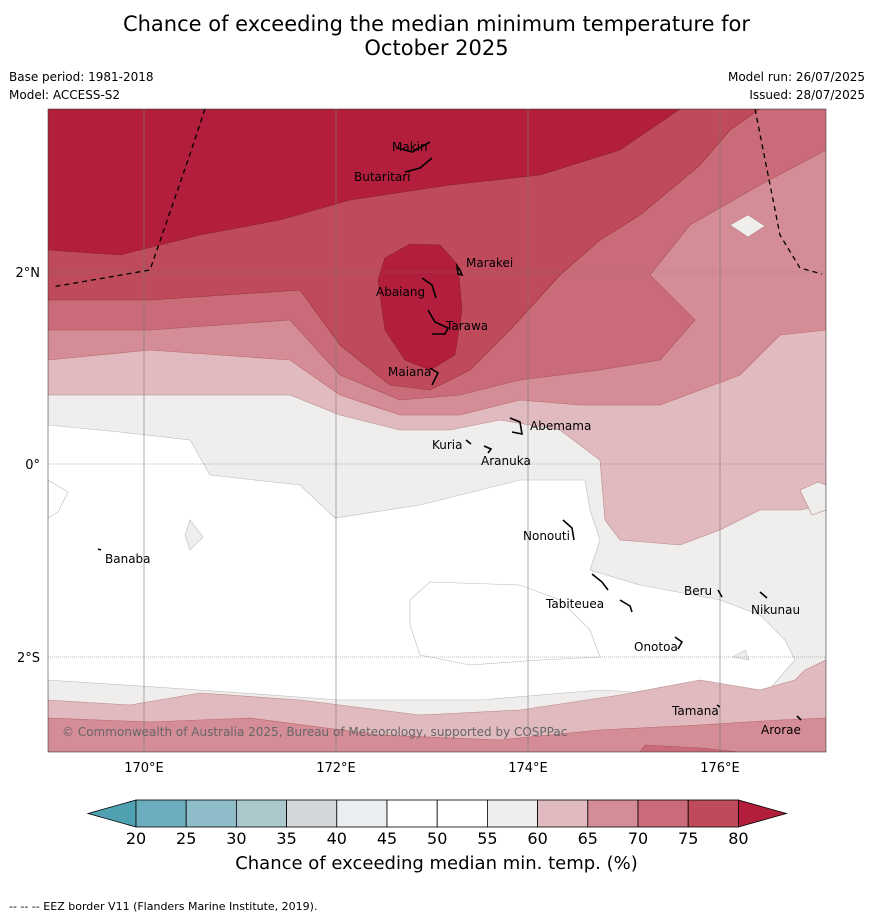 This screenshot has height=919, width=873. Describe the element at coordinates (656, 647) in the screenshot. I see `place-label-onotoa: Onotoa` at that location.